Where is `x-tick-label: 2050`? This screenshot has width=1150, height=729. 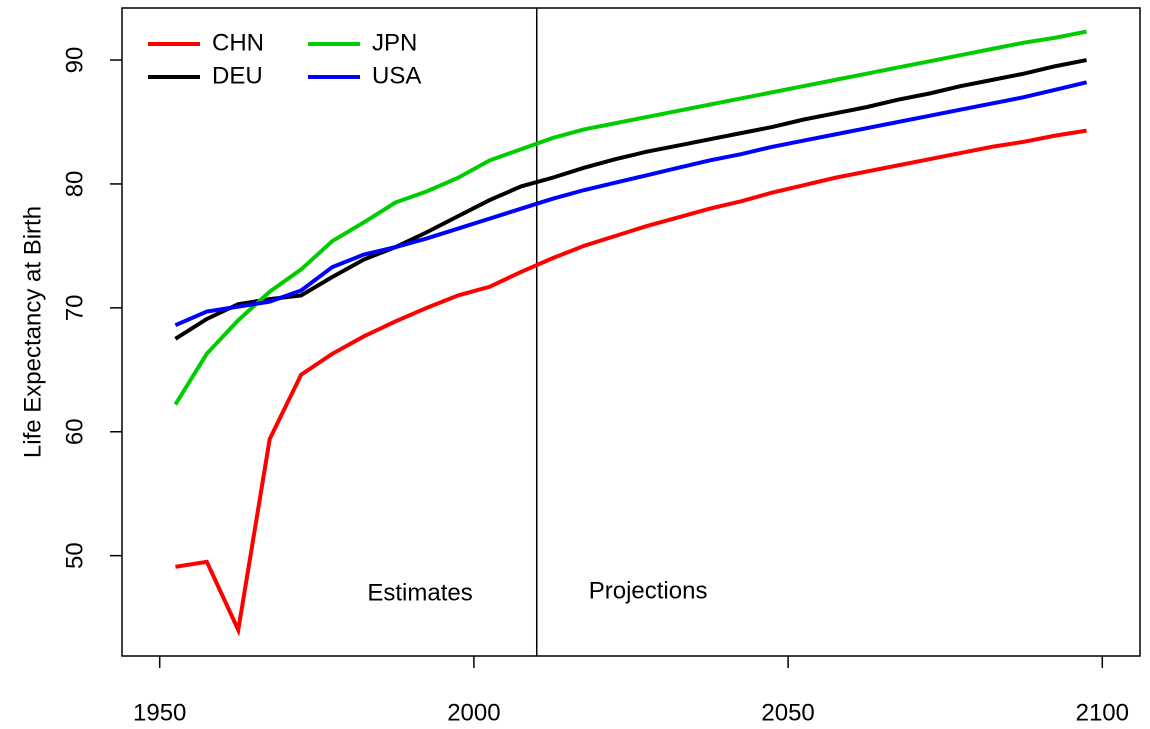
x-tick-label: 2050 is located at coordinates (787, 712).